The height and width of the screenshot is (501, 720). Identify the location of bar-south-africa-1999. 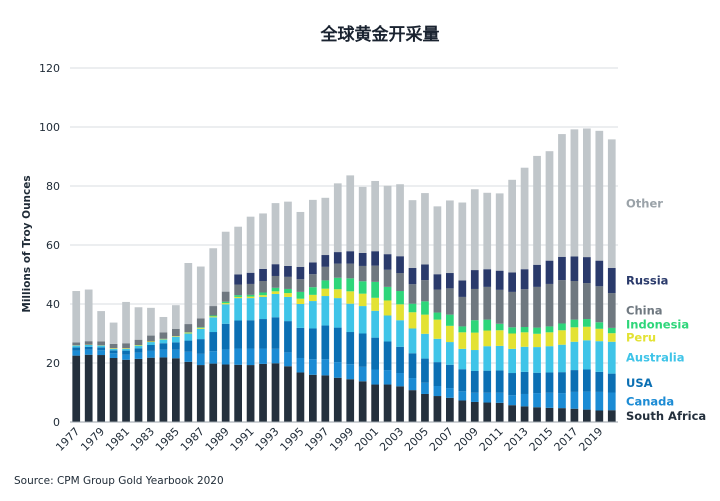
(350, 400).